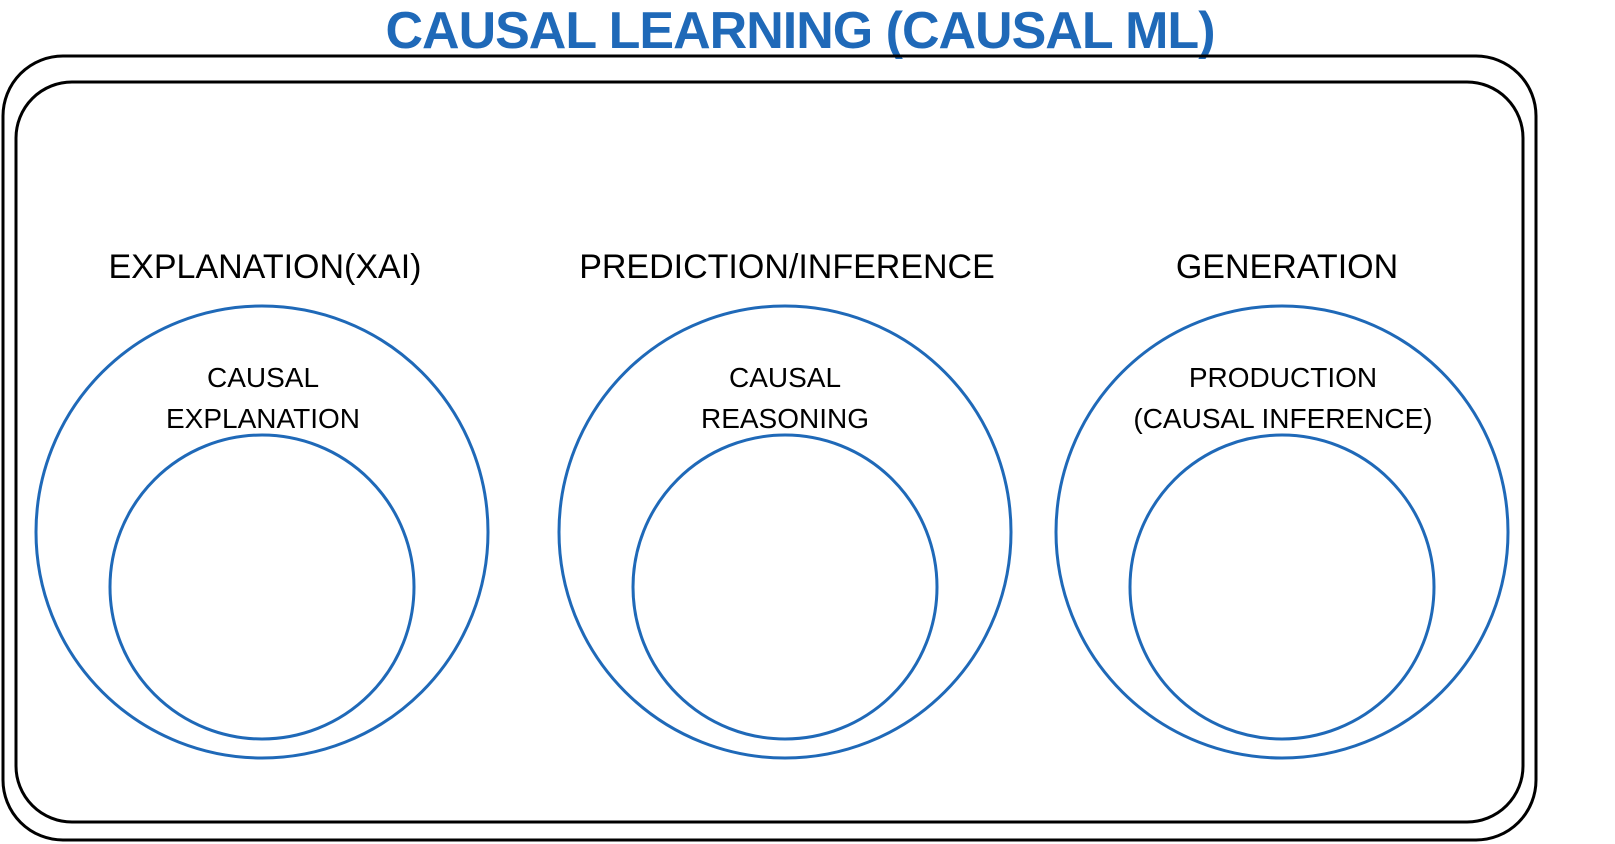 The height and width of the screenshot is (844, 1615). Describe the element at coordinates (265, 267) in the screenshot. I see `section-label-explanation: EXPLANATION(XAI)` at that location.